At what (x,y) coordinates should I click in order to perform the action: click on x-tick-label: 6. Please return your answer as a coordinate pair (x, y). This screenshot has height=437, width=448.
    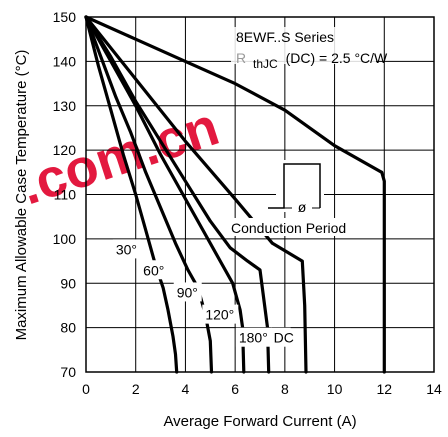
    Looking at the image, I should click on (235, 389).